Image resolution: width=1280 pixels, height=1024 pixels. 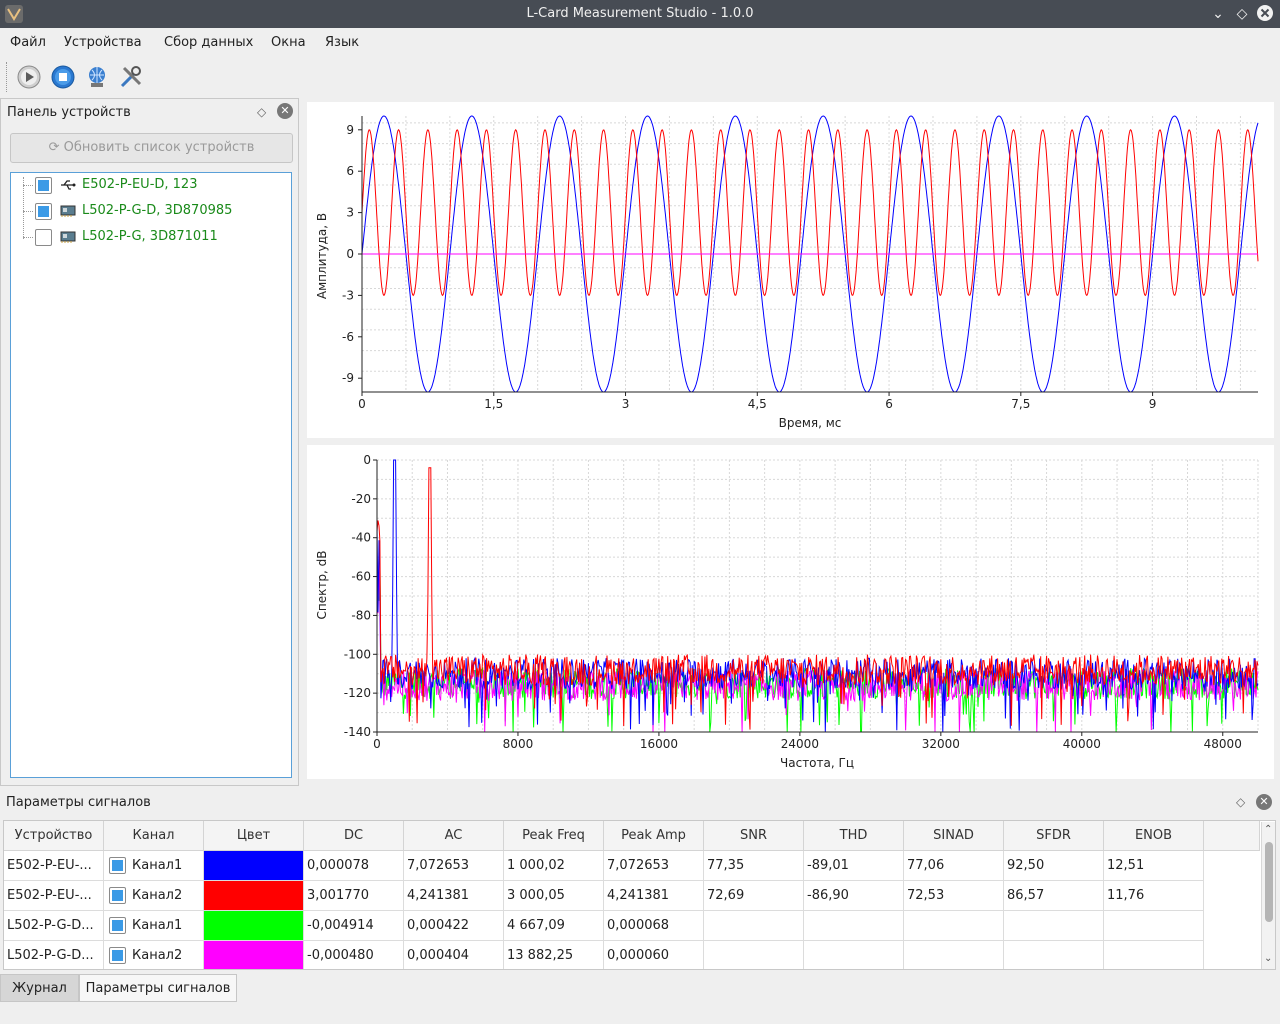 What do you see at coordinates (1054, 836) in the screenshot?
I see `table-header-cell: SFDR` at bounding box center [1054, 836].